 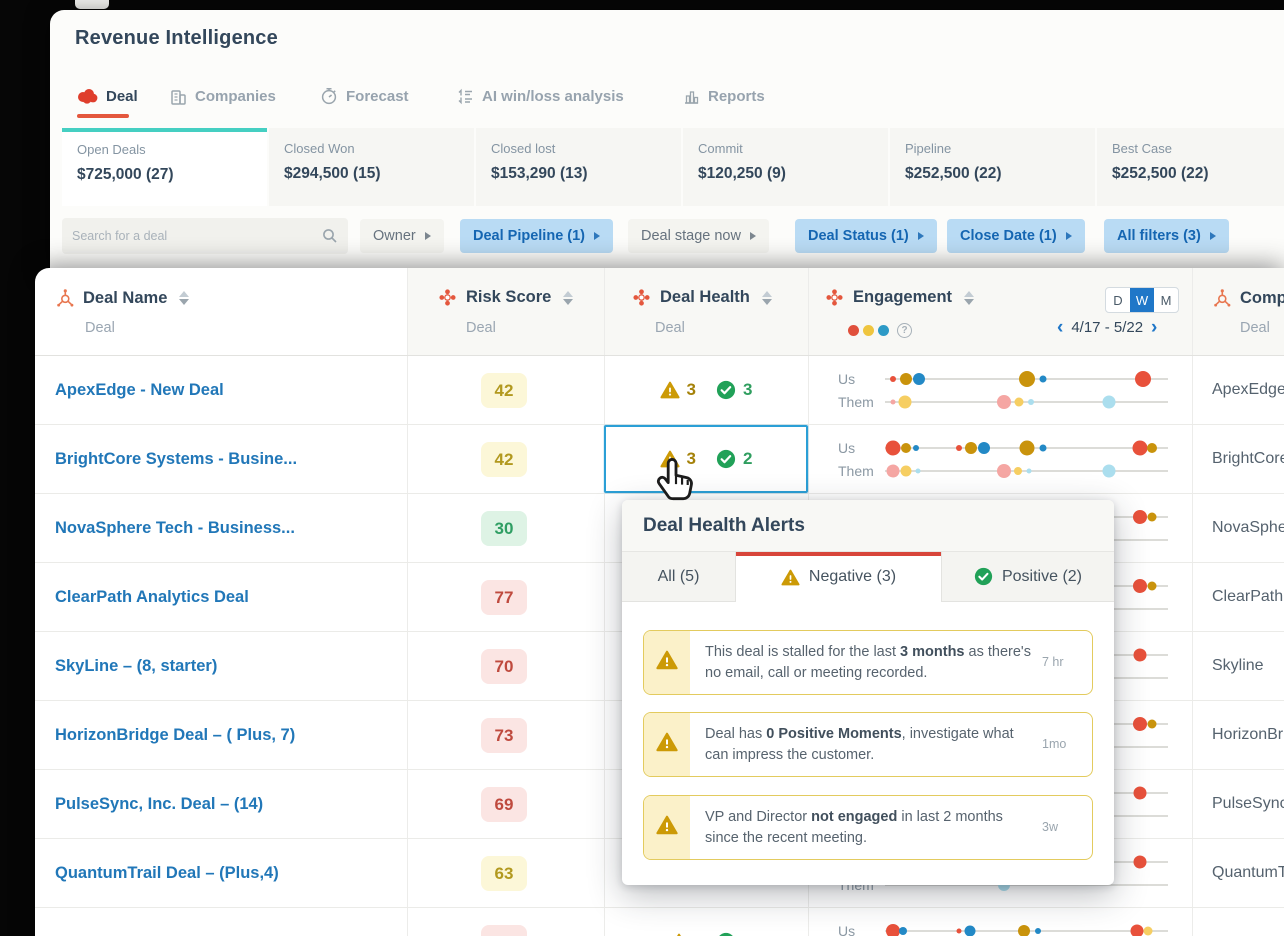 I want to click on deal-name-link: ApexEdge - New Deal, so click(x=139, y=389).